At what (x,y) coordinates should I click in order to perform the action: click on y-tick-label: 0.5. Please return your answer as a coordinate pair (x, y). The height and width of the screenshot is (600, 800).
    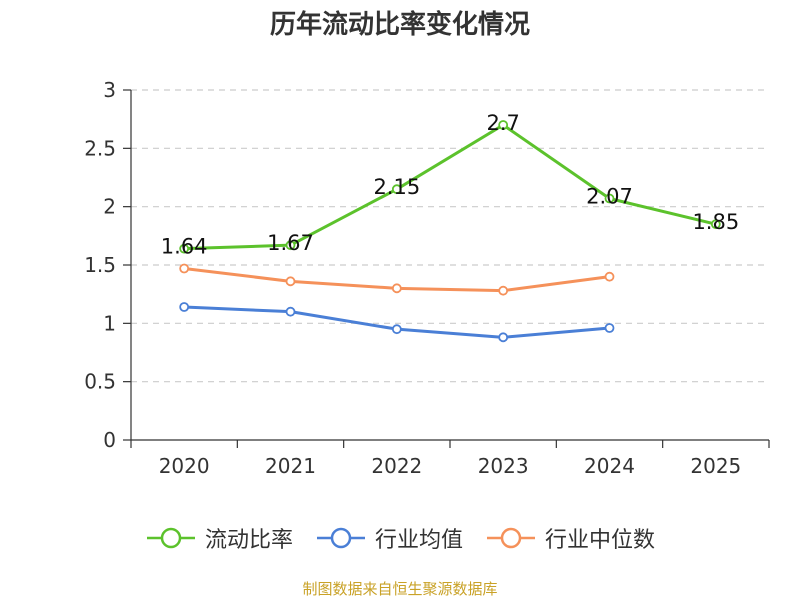
    Looking at the image, I should click on (100, 382).